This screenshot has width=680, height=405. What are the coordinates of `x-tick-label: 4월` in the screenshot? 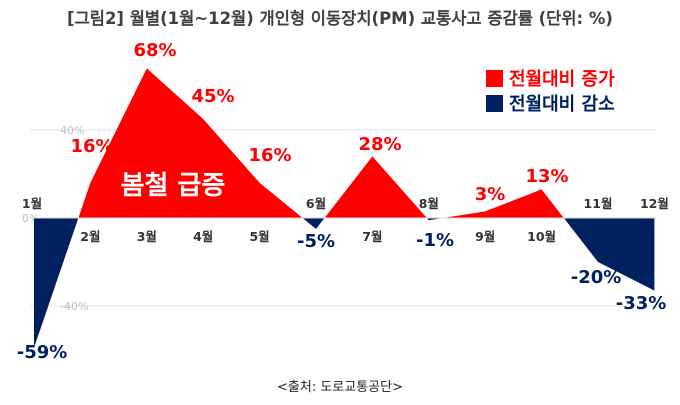 It's located at (203, 236).